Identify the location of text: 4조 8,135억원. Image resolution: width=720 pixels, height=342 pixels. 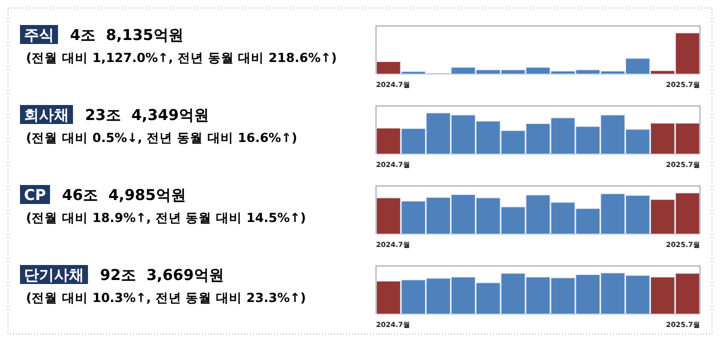
(127, 35).